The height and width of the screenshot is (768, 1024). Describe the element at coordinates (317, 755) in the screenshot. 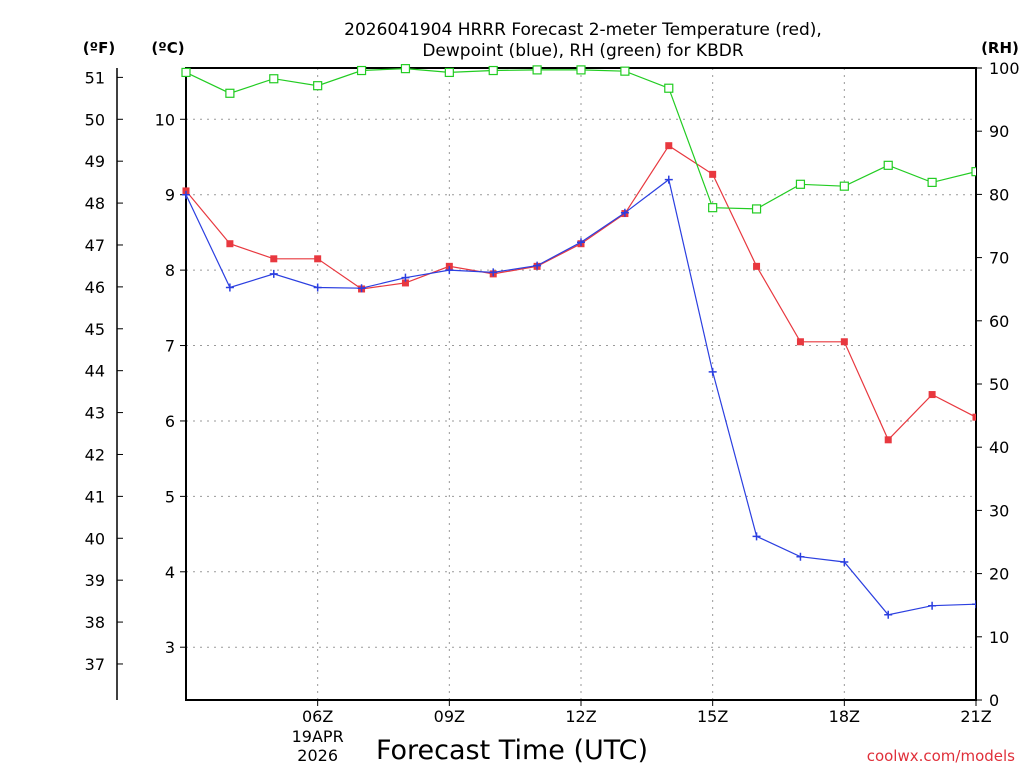

I see `x-tick-sublabel: 2026` at that location.